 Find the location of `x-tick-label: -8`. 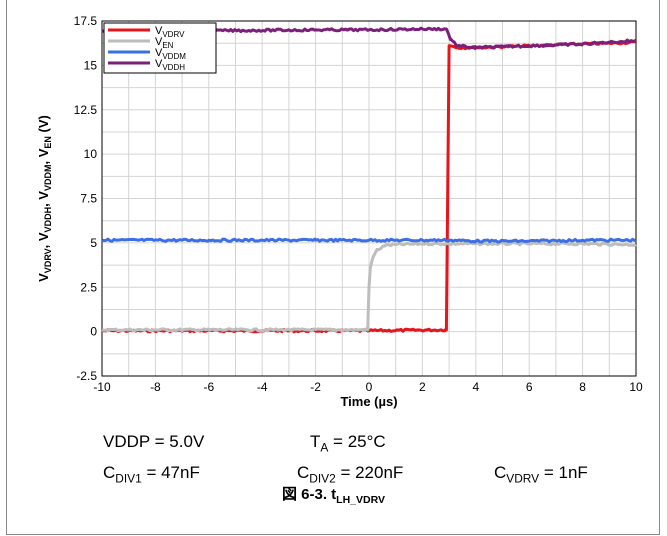

x-tick-label: -8 is located at coordinates (155, 387).